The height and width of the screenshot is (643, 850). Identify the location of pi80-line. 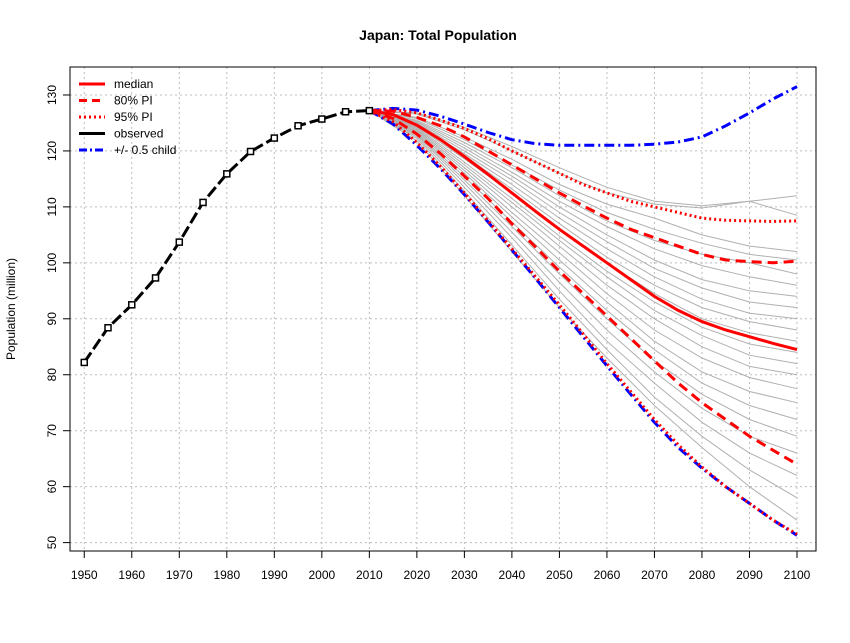
(583, 187).